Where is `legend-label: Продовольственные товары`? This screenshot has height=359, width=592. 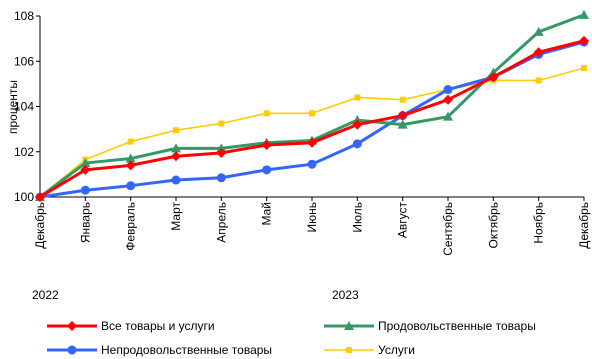
legend-label: Продовольственные товары is located at coordinates (457, 326).